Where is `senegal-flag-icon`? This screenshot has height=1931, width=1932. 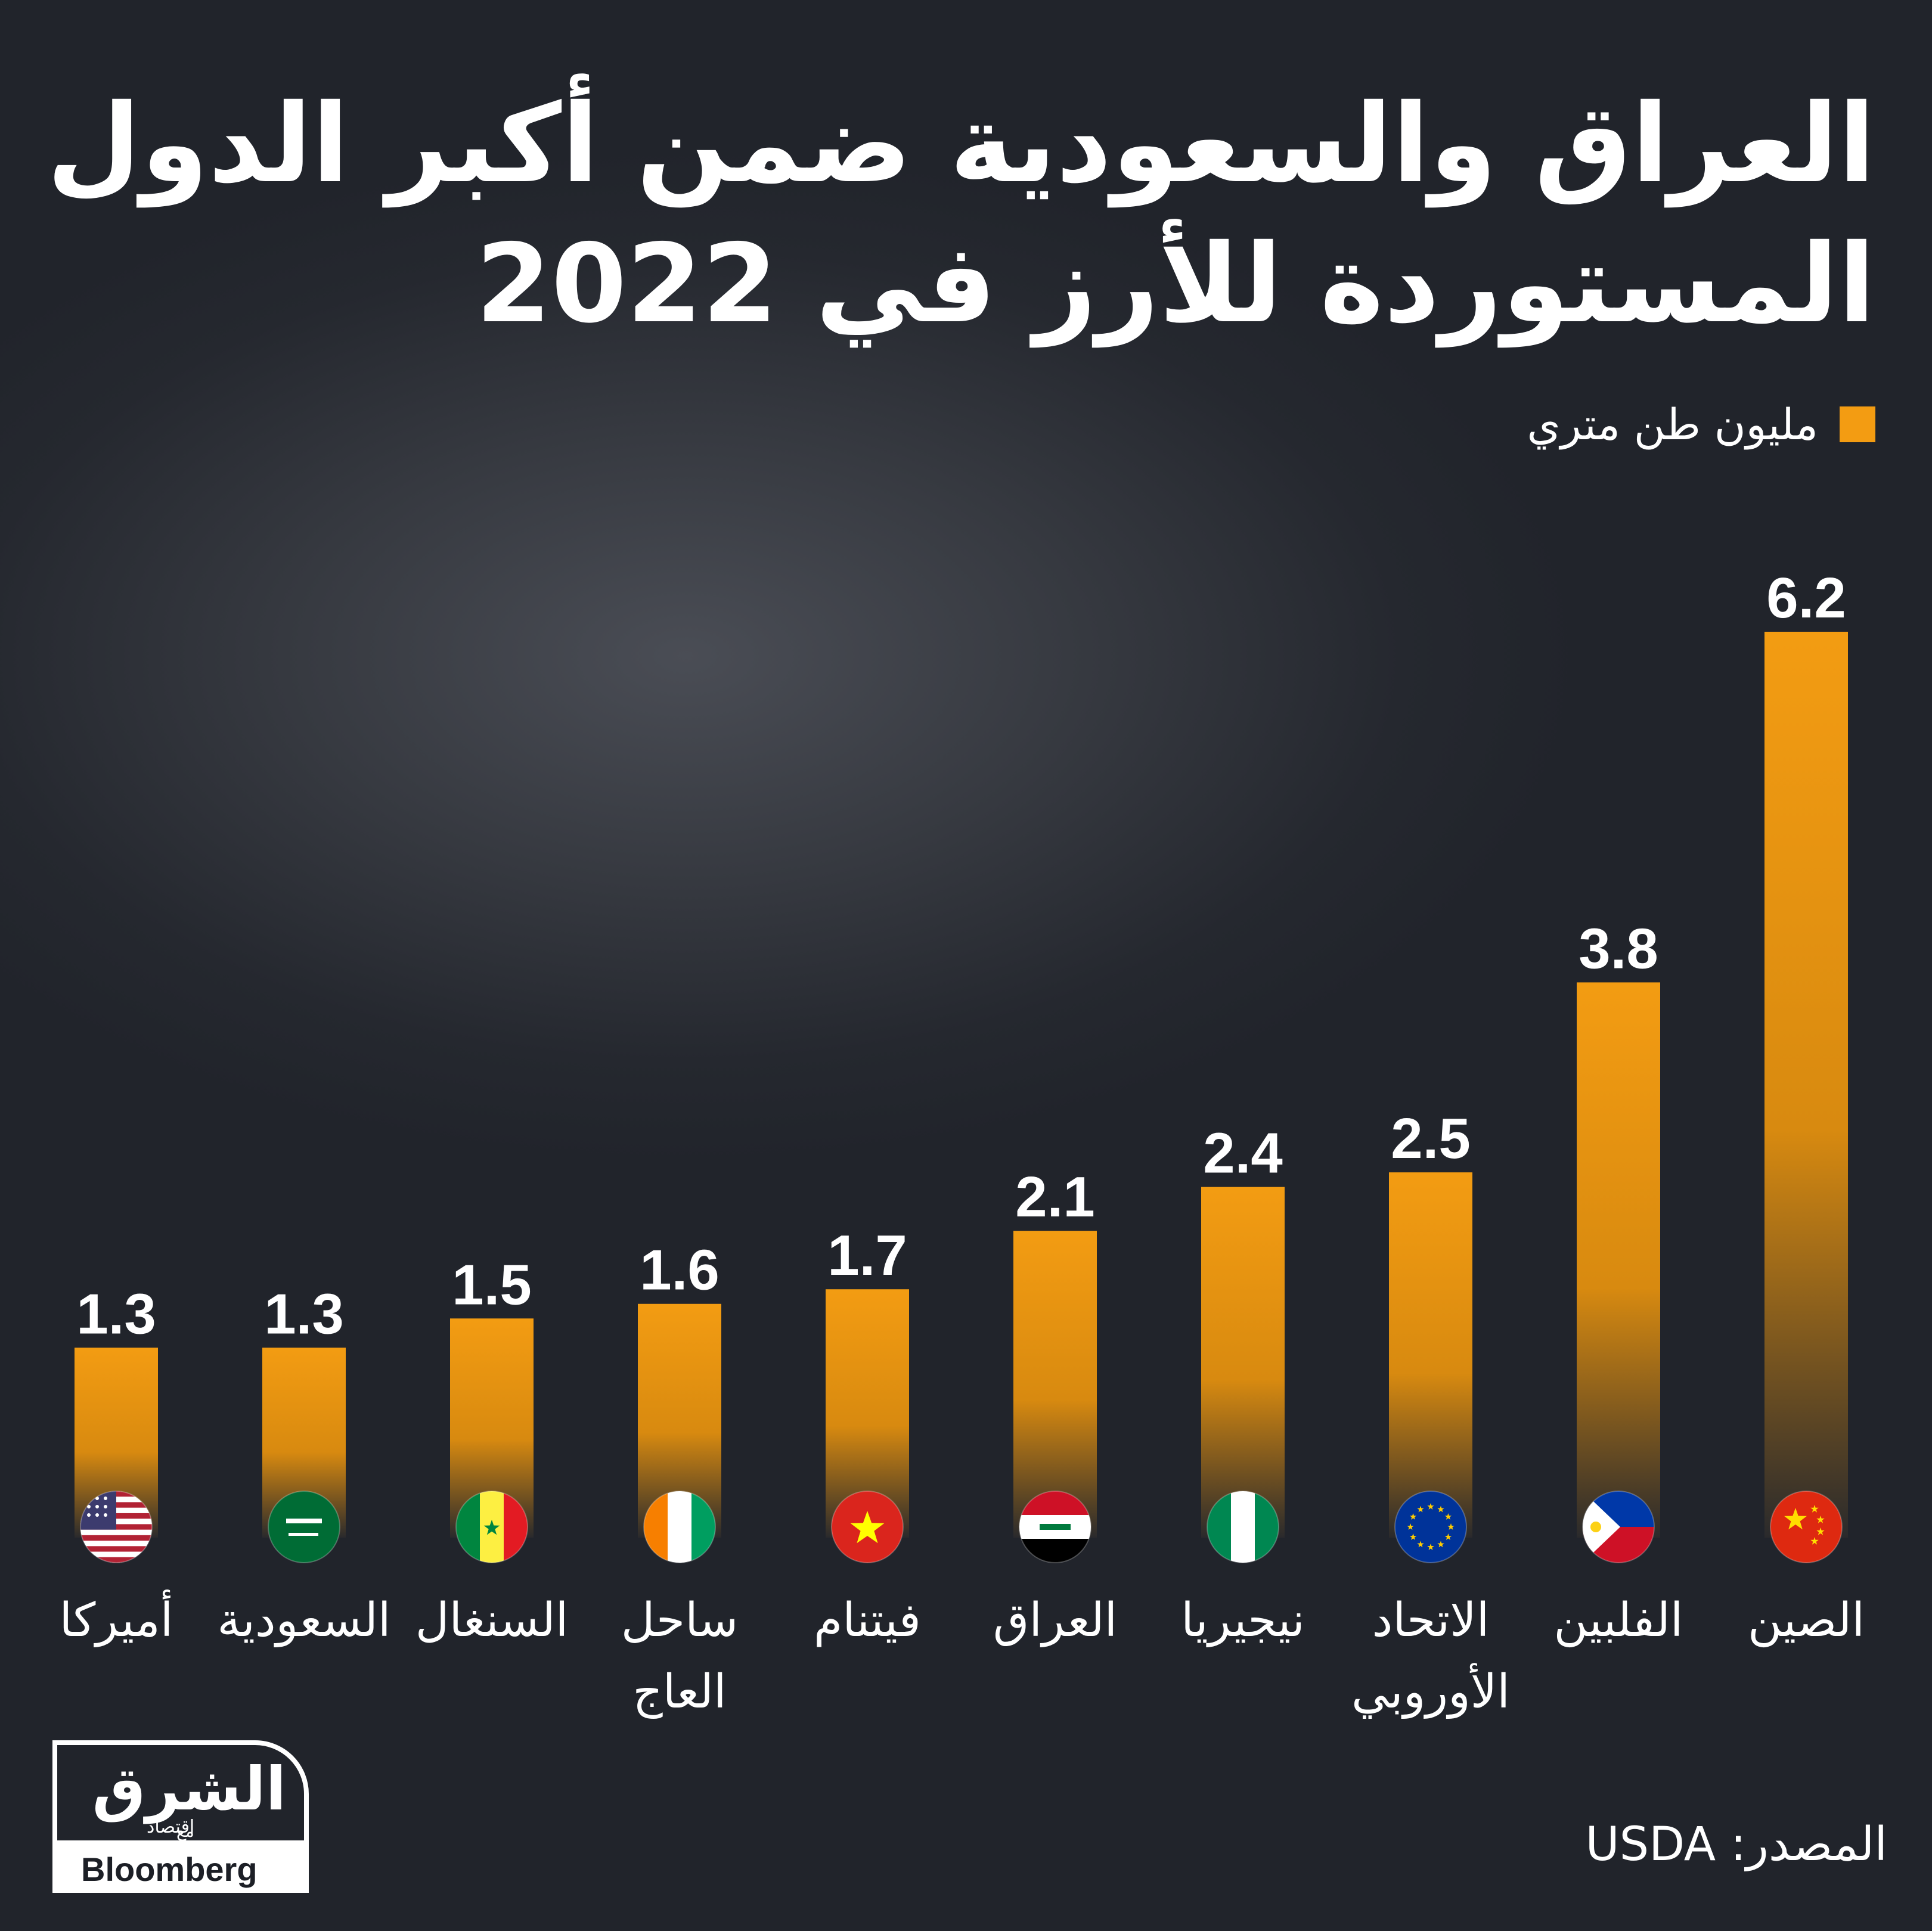
senegal-flag-icon is located at coordinates (491, 1527).